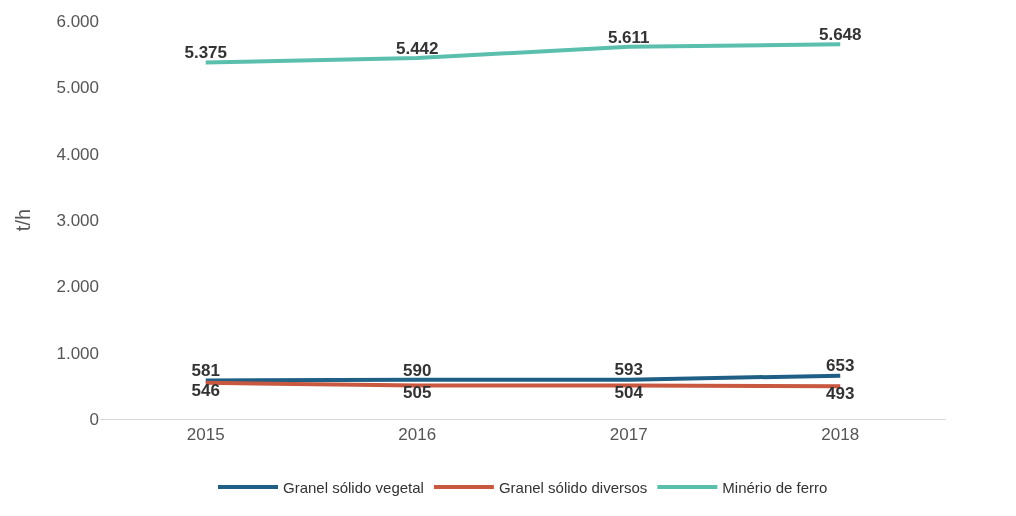 The image size is (1016, 516). What do you see at coordinates (205, 371) in the screenshot?
I see `data-label: 581` at bounding box center [205, 371].